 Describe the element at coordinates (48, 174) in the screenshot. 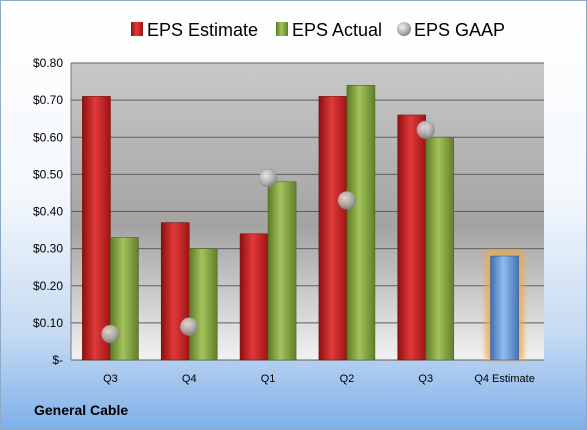

I see `y-tick-label: $0.50` at that location.